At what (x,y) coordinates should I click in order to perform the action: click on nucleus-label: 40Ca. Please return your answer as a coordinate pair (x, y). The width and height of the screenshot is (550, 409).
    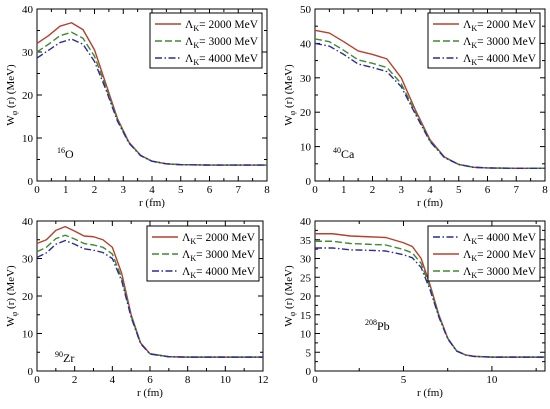
    Looking at the image, I should click on (344, 153).